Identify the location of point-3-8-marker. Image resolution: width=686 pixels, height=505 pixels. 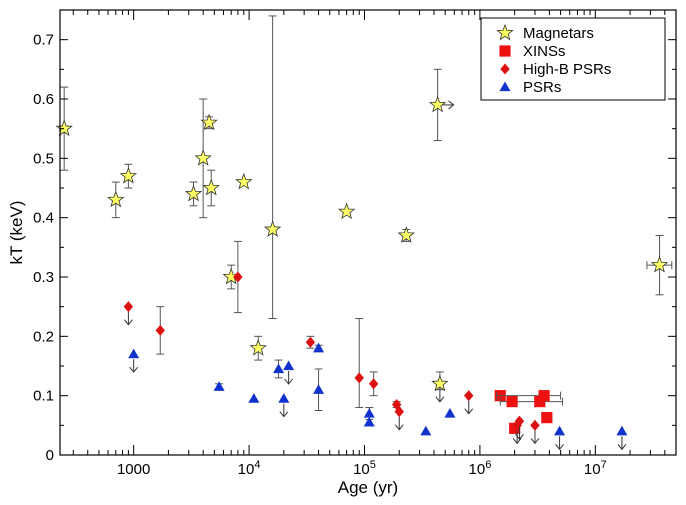
(369, 412).